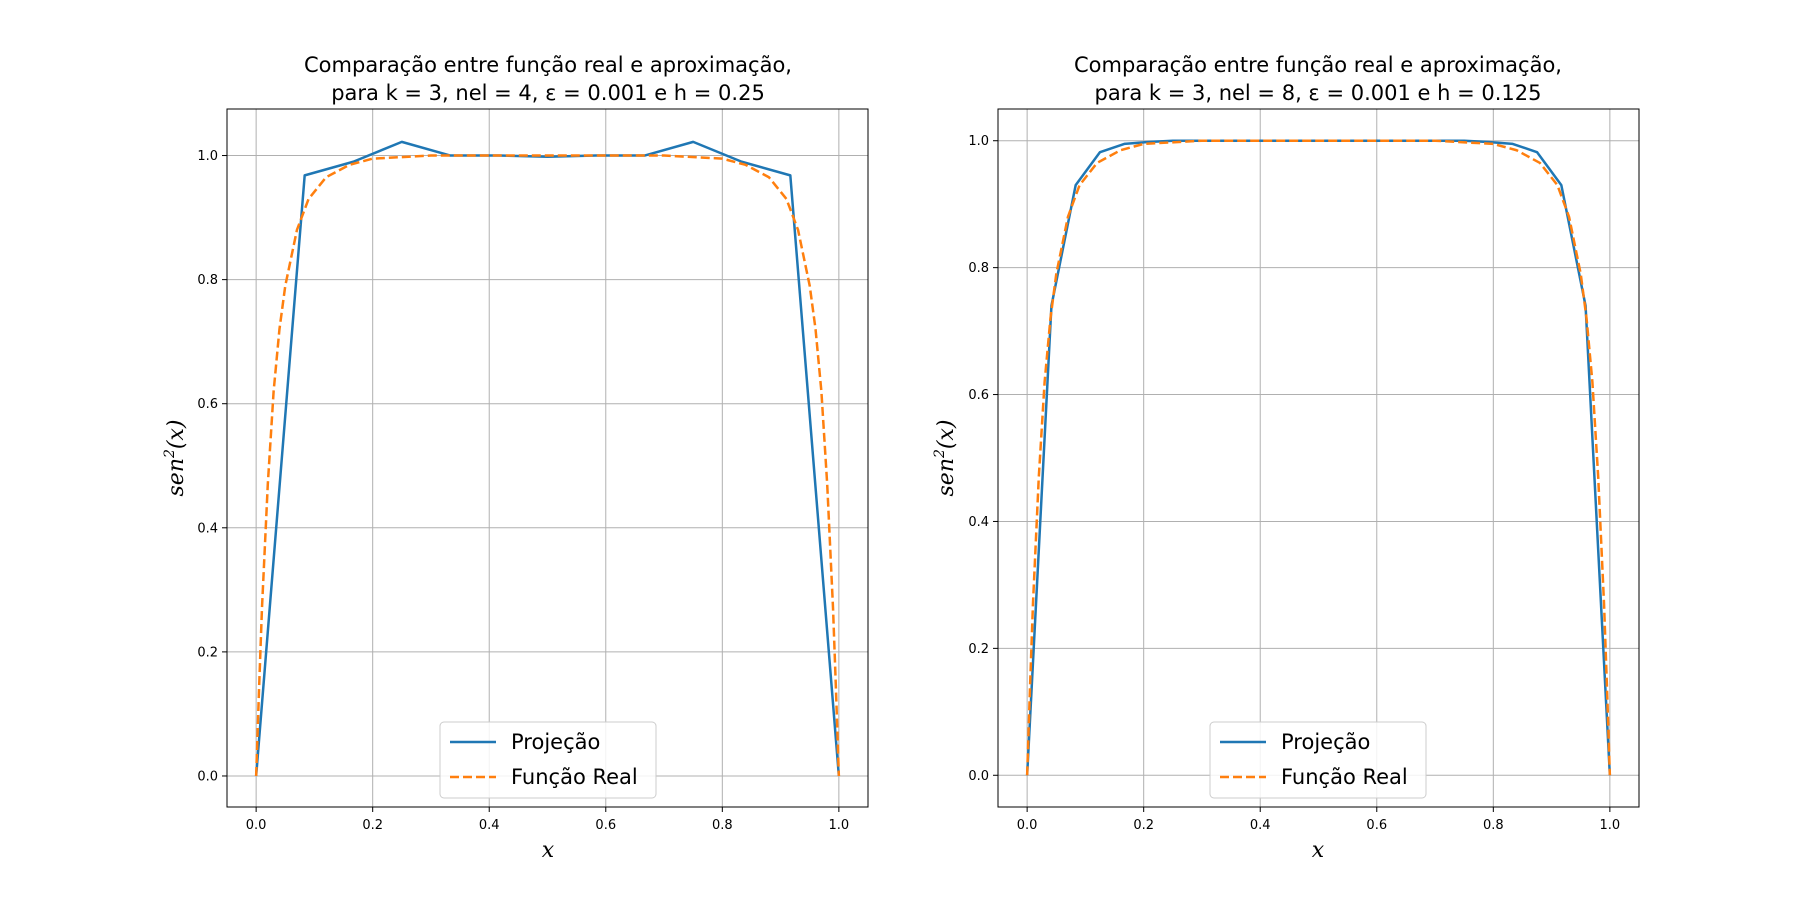 This screenshot has width=1800, height=900. Describe the element at coordinates (574, 777) in the screenshot. I see `left-chart-legend-label-real: Função Real` at that location.